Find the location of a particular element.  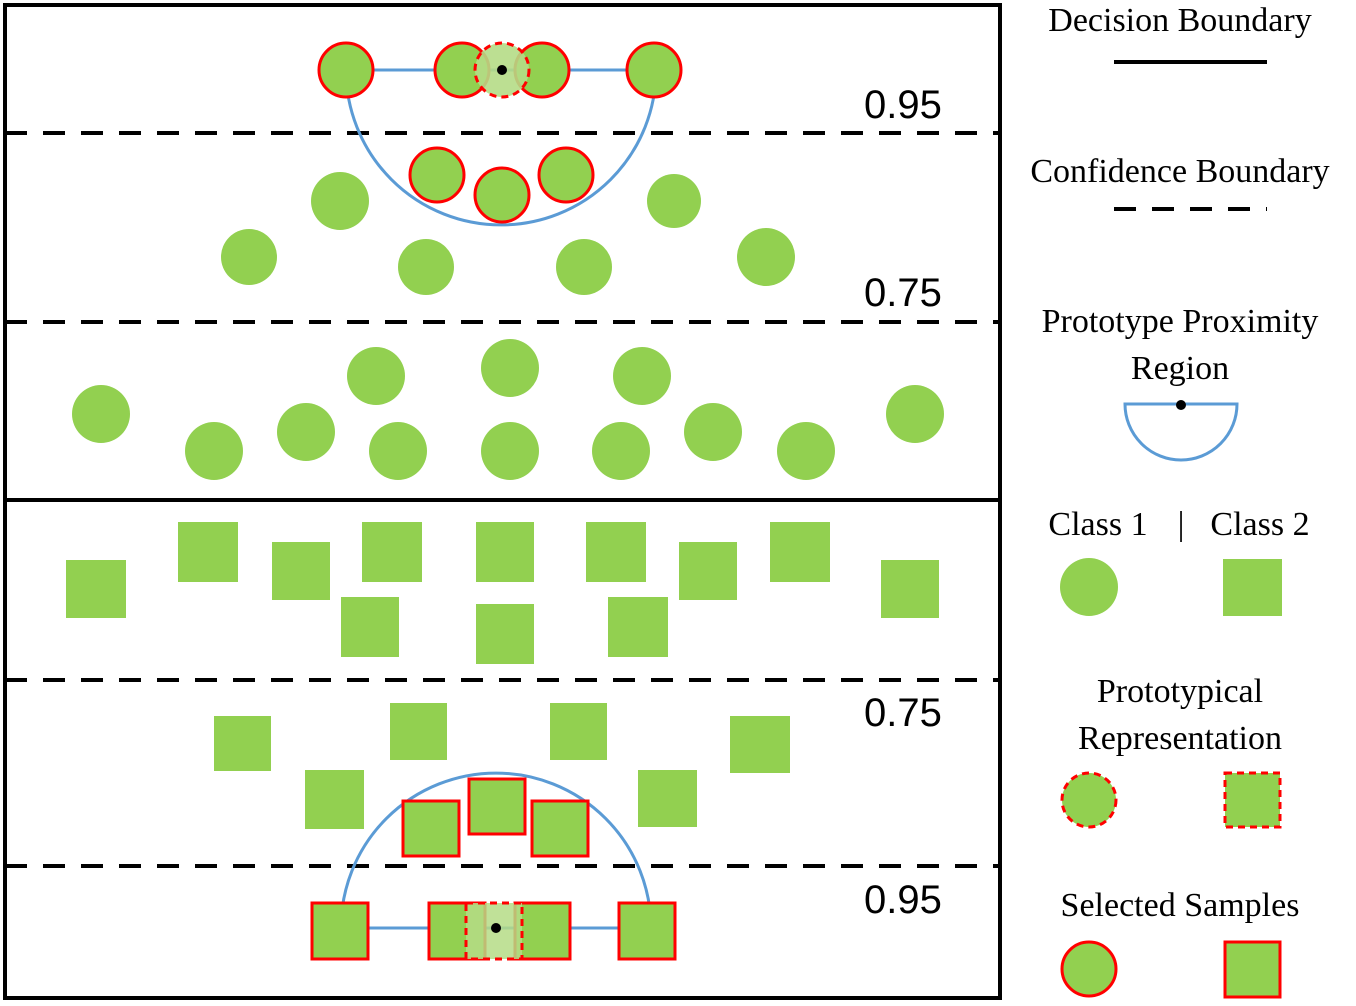

legend-class2-square-icon is located at coordinates (1252, 587).